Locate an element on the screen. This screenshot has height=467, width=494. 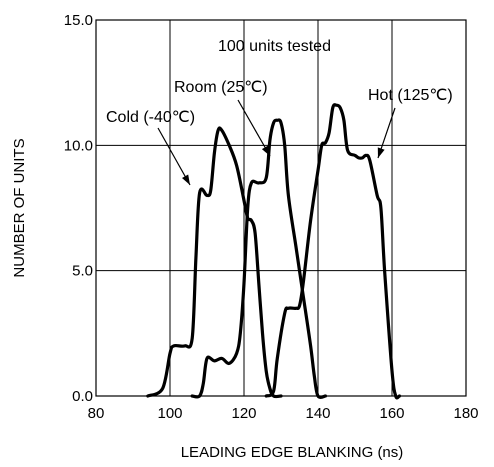
x-tick-label: 180 is located at coordinates (465, 413).